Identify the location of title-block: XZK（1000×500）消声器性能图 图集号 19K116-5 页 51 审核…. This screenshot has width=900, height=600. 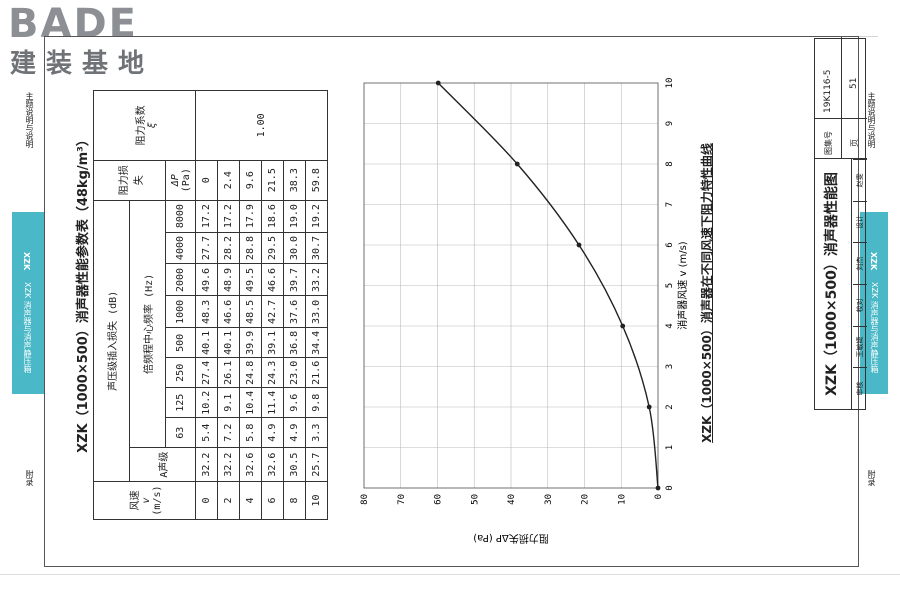
(840, 223).